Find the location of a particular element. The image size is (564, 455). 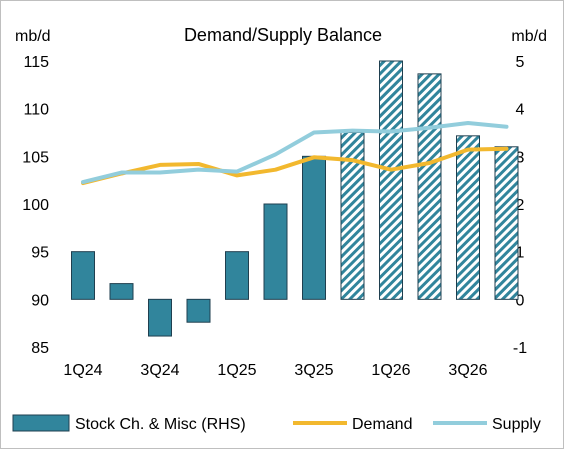

line-series is located at coordinates (295, 153).